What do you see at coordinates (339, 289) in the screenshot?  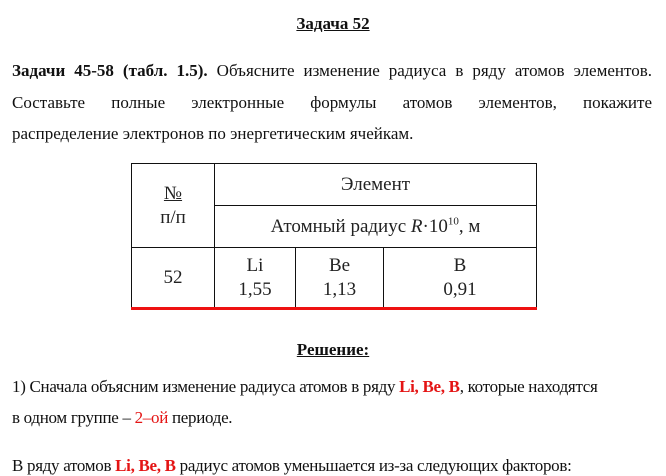 I see `radius-value: 1,13` at bounding box center [339, 289].